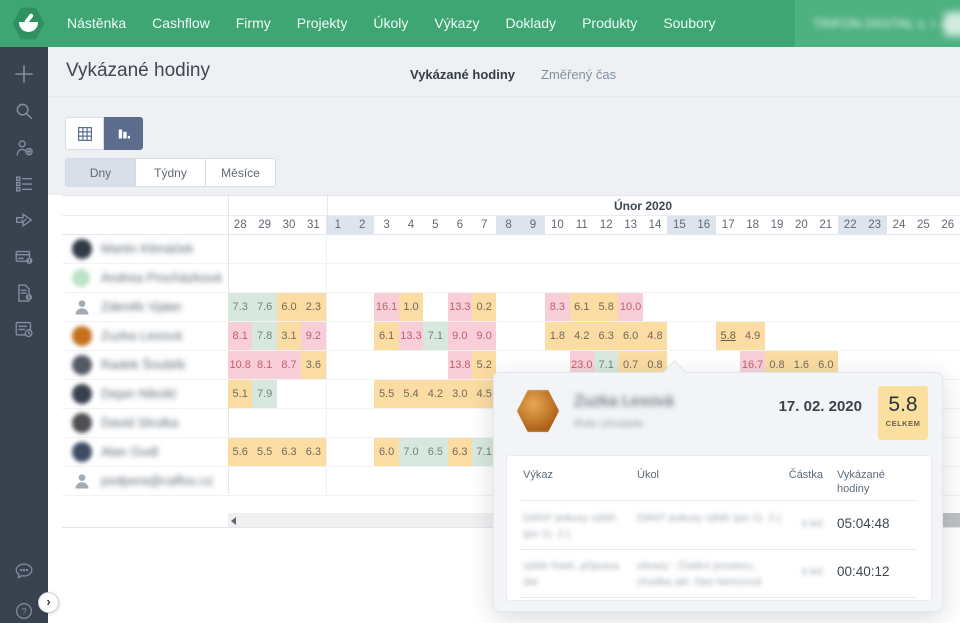 The width and height of the screenshot is (960, 623). I want to click on nav-item-ukoly: Úkoly, so click(391, 23).